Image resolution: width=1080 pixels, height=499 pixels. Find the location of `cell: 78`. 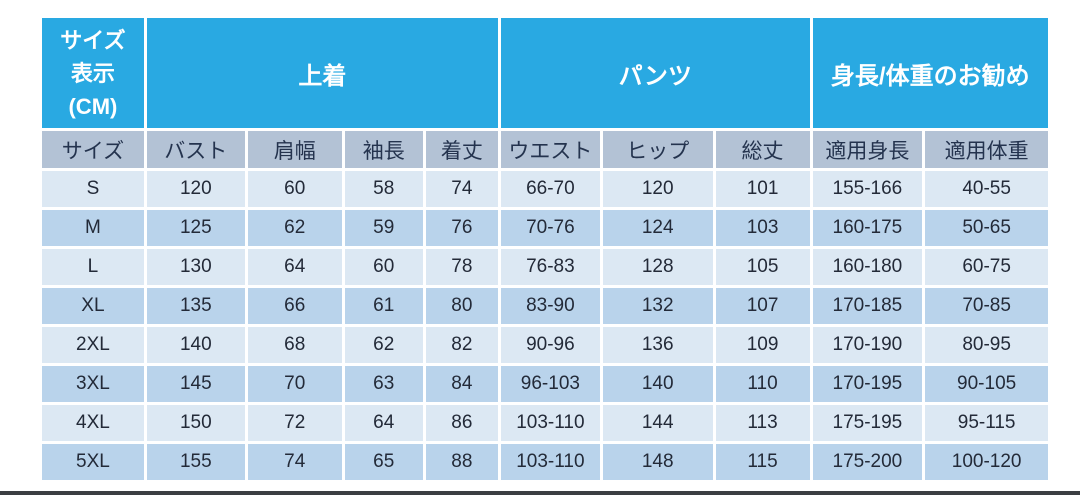

cell: 78 is located at coordinates (461, 267).